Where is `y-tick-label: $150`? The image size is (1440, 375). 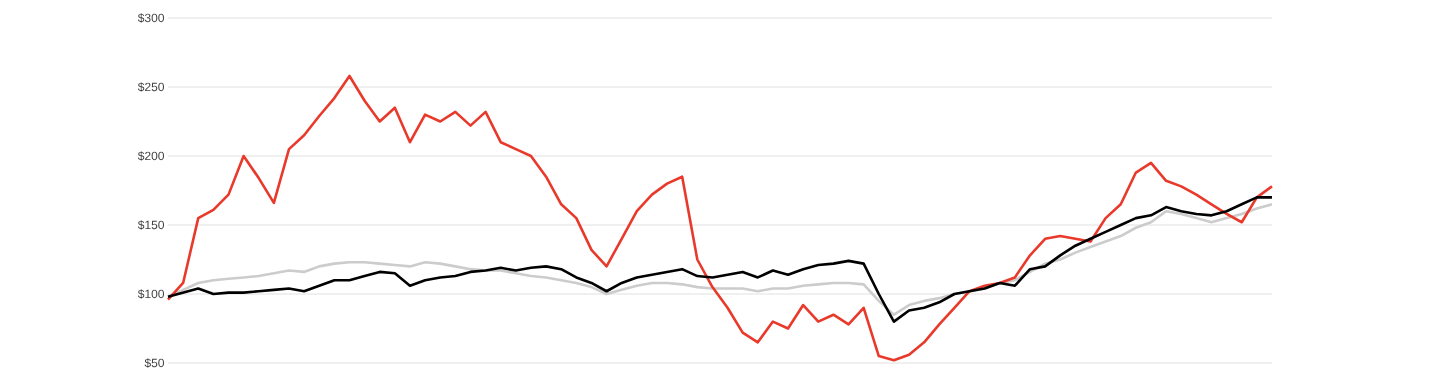 y-tick-label: $150 is located at coordinates (151, 225).